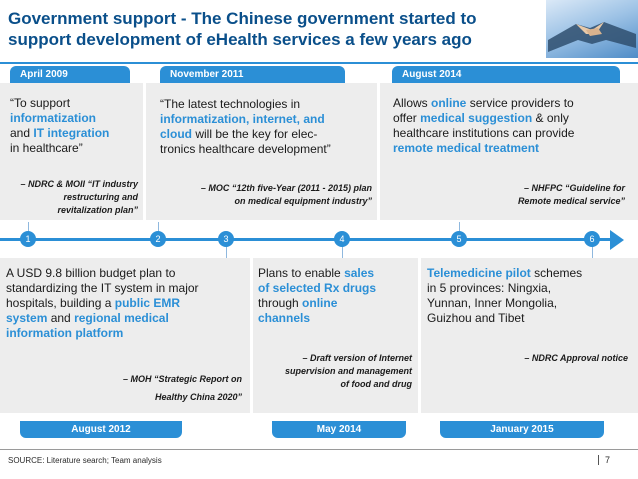  What do you see at coordinates (319, 63) in the screenshot?
I see `title-divider` at bounding box center [319, 63].